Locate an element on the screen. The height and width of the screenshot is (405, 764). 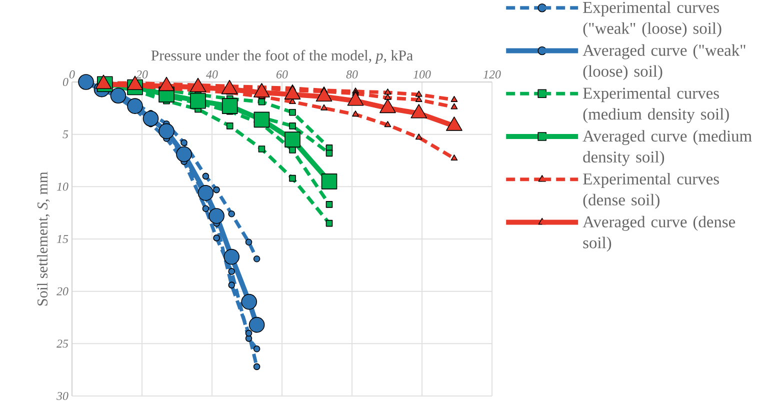
y-tick-label: 0 is located at coordinates (65, 82).